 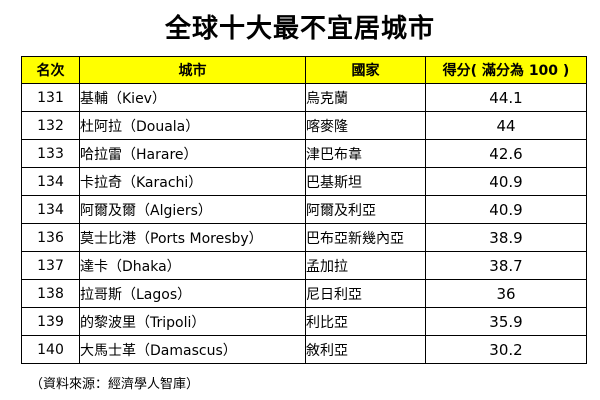 What do you see at coordinates (506, 97) in the screenshot?
I see `cell-score: 44.1` at bounding box center [506, 97].